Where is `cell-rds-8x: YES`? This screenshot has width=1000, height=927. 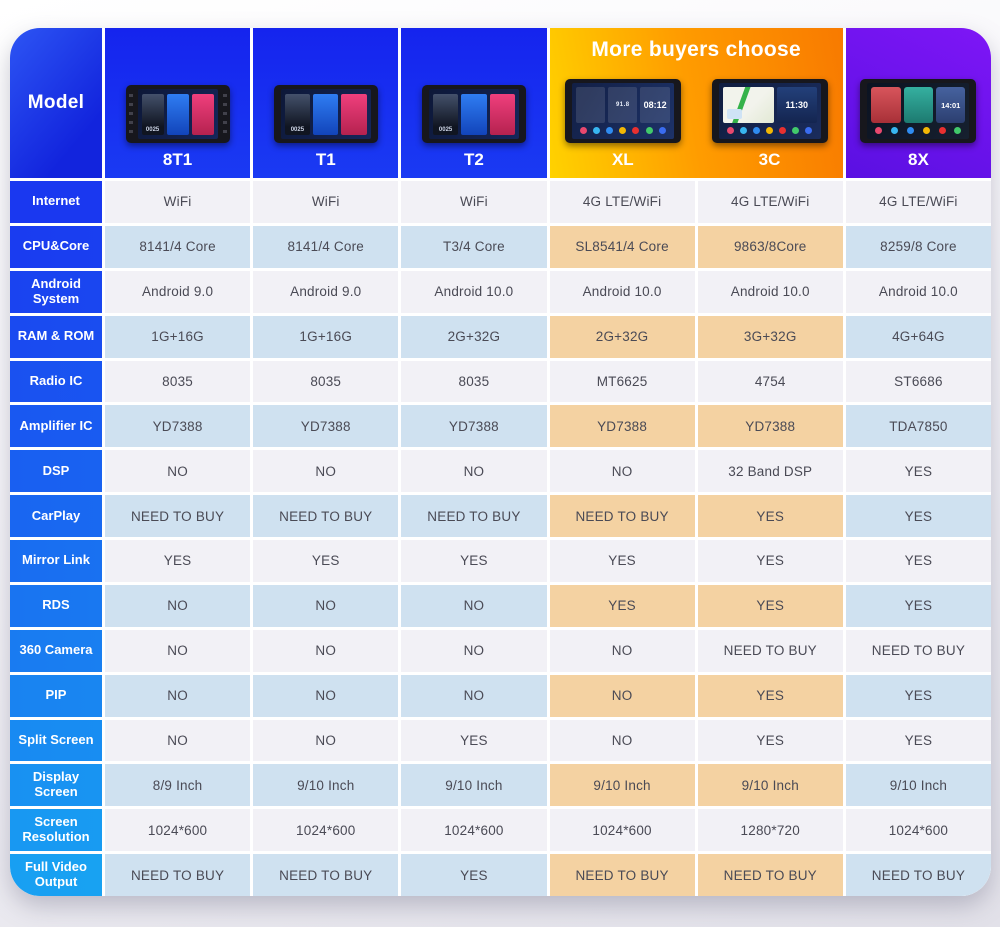 cell-rds-8x: YES is located at coordinates (918, 605).